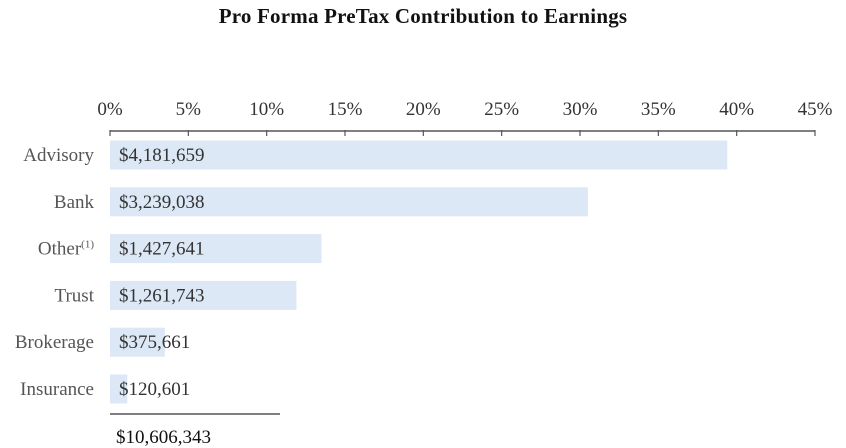 This screenshot has height=448, width=846. I want to click on category-label: Other(1), so click(66, 249).